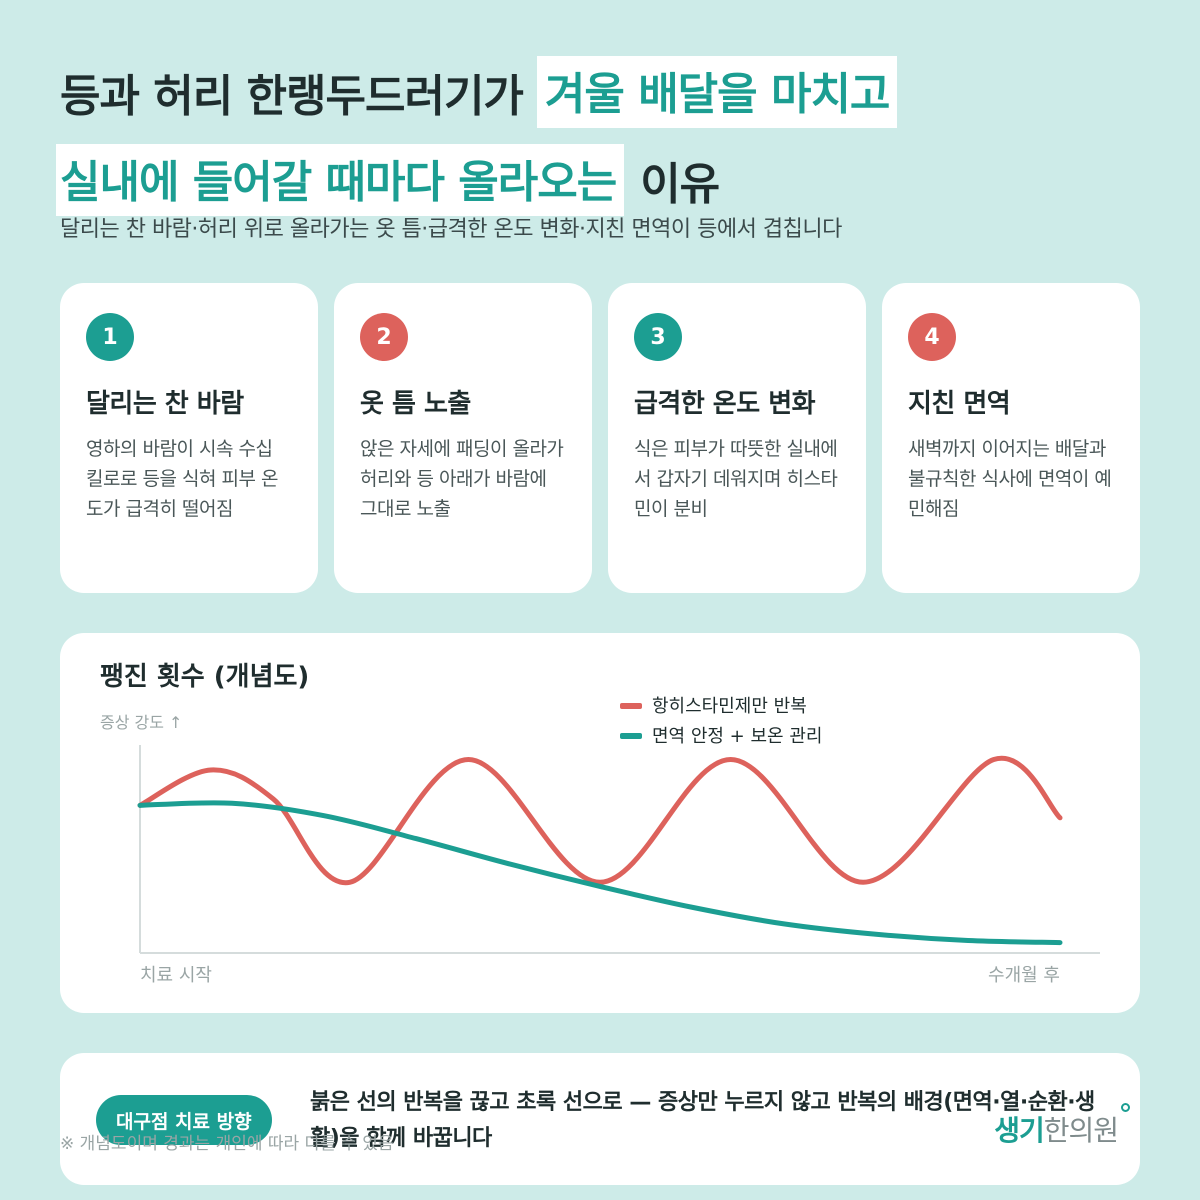 This screenshot has height=1200, width=1200. I want to click on x-tick-label-start: 치료 시작, so click(176, 975).